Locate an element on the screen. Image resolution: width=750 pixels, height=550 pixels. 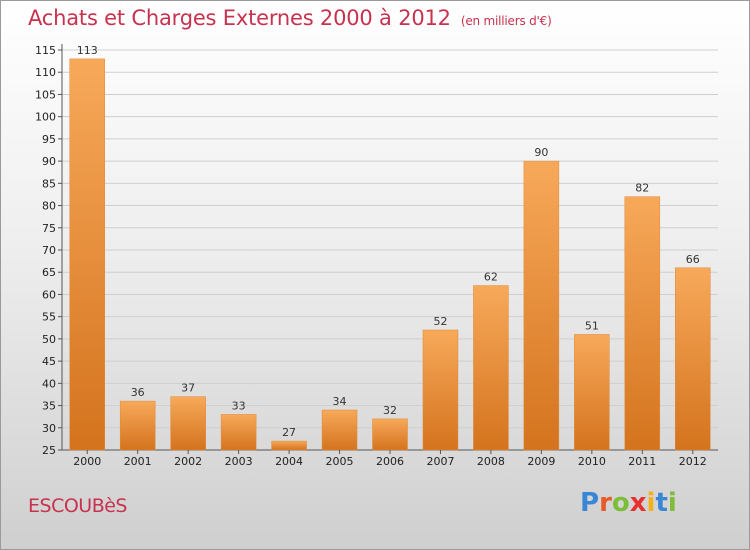
bar-2009 is located at coordinates (541, 305).